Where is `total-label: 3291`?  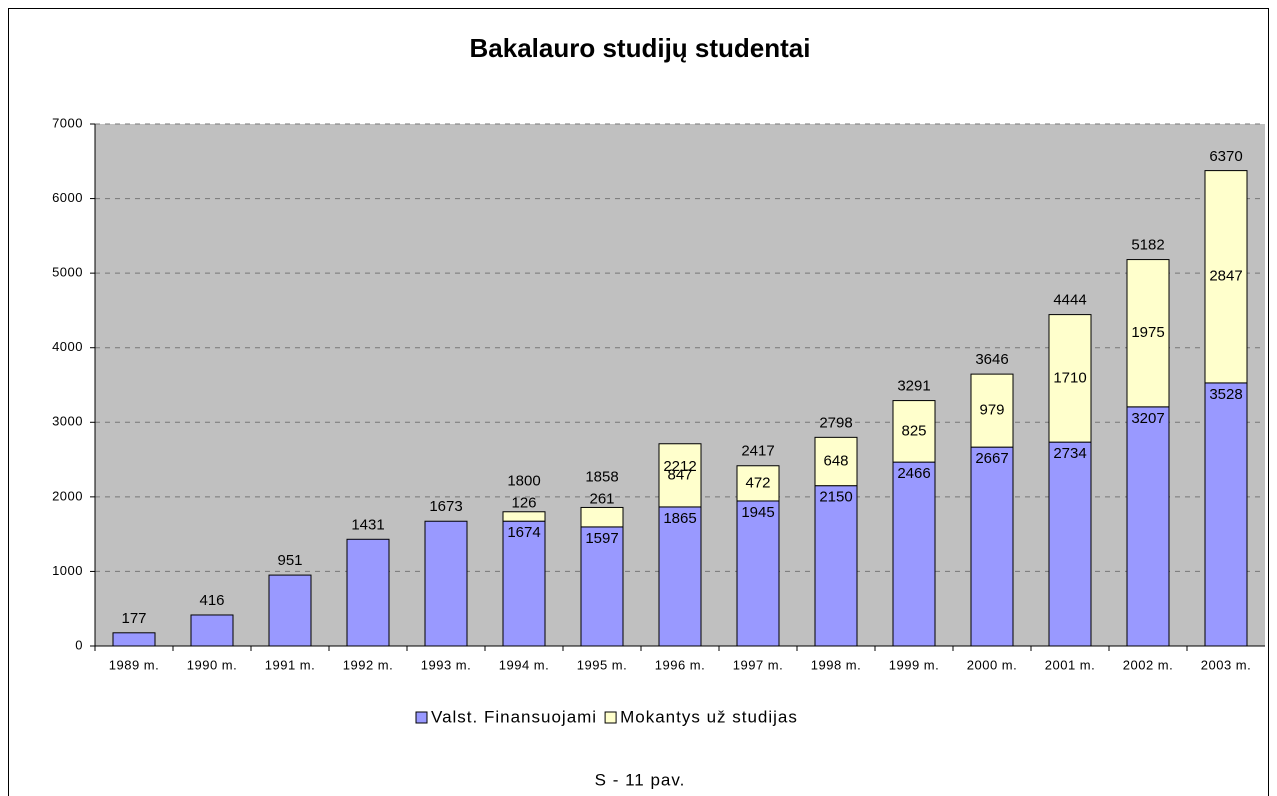
total-label: 3291 is located at coordinates (913, 386).